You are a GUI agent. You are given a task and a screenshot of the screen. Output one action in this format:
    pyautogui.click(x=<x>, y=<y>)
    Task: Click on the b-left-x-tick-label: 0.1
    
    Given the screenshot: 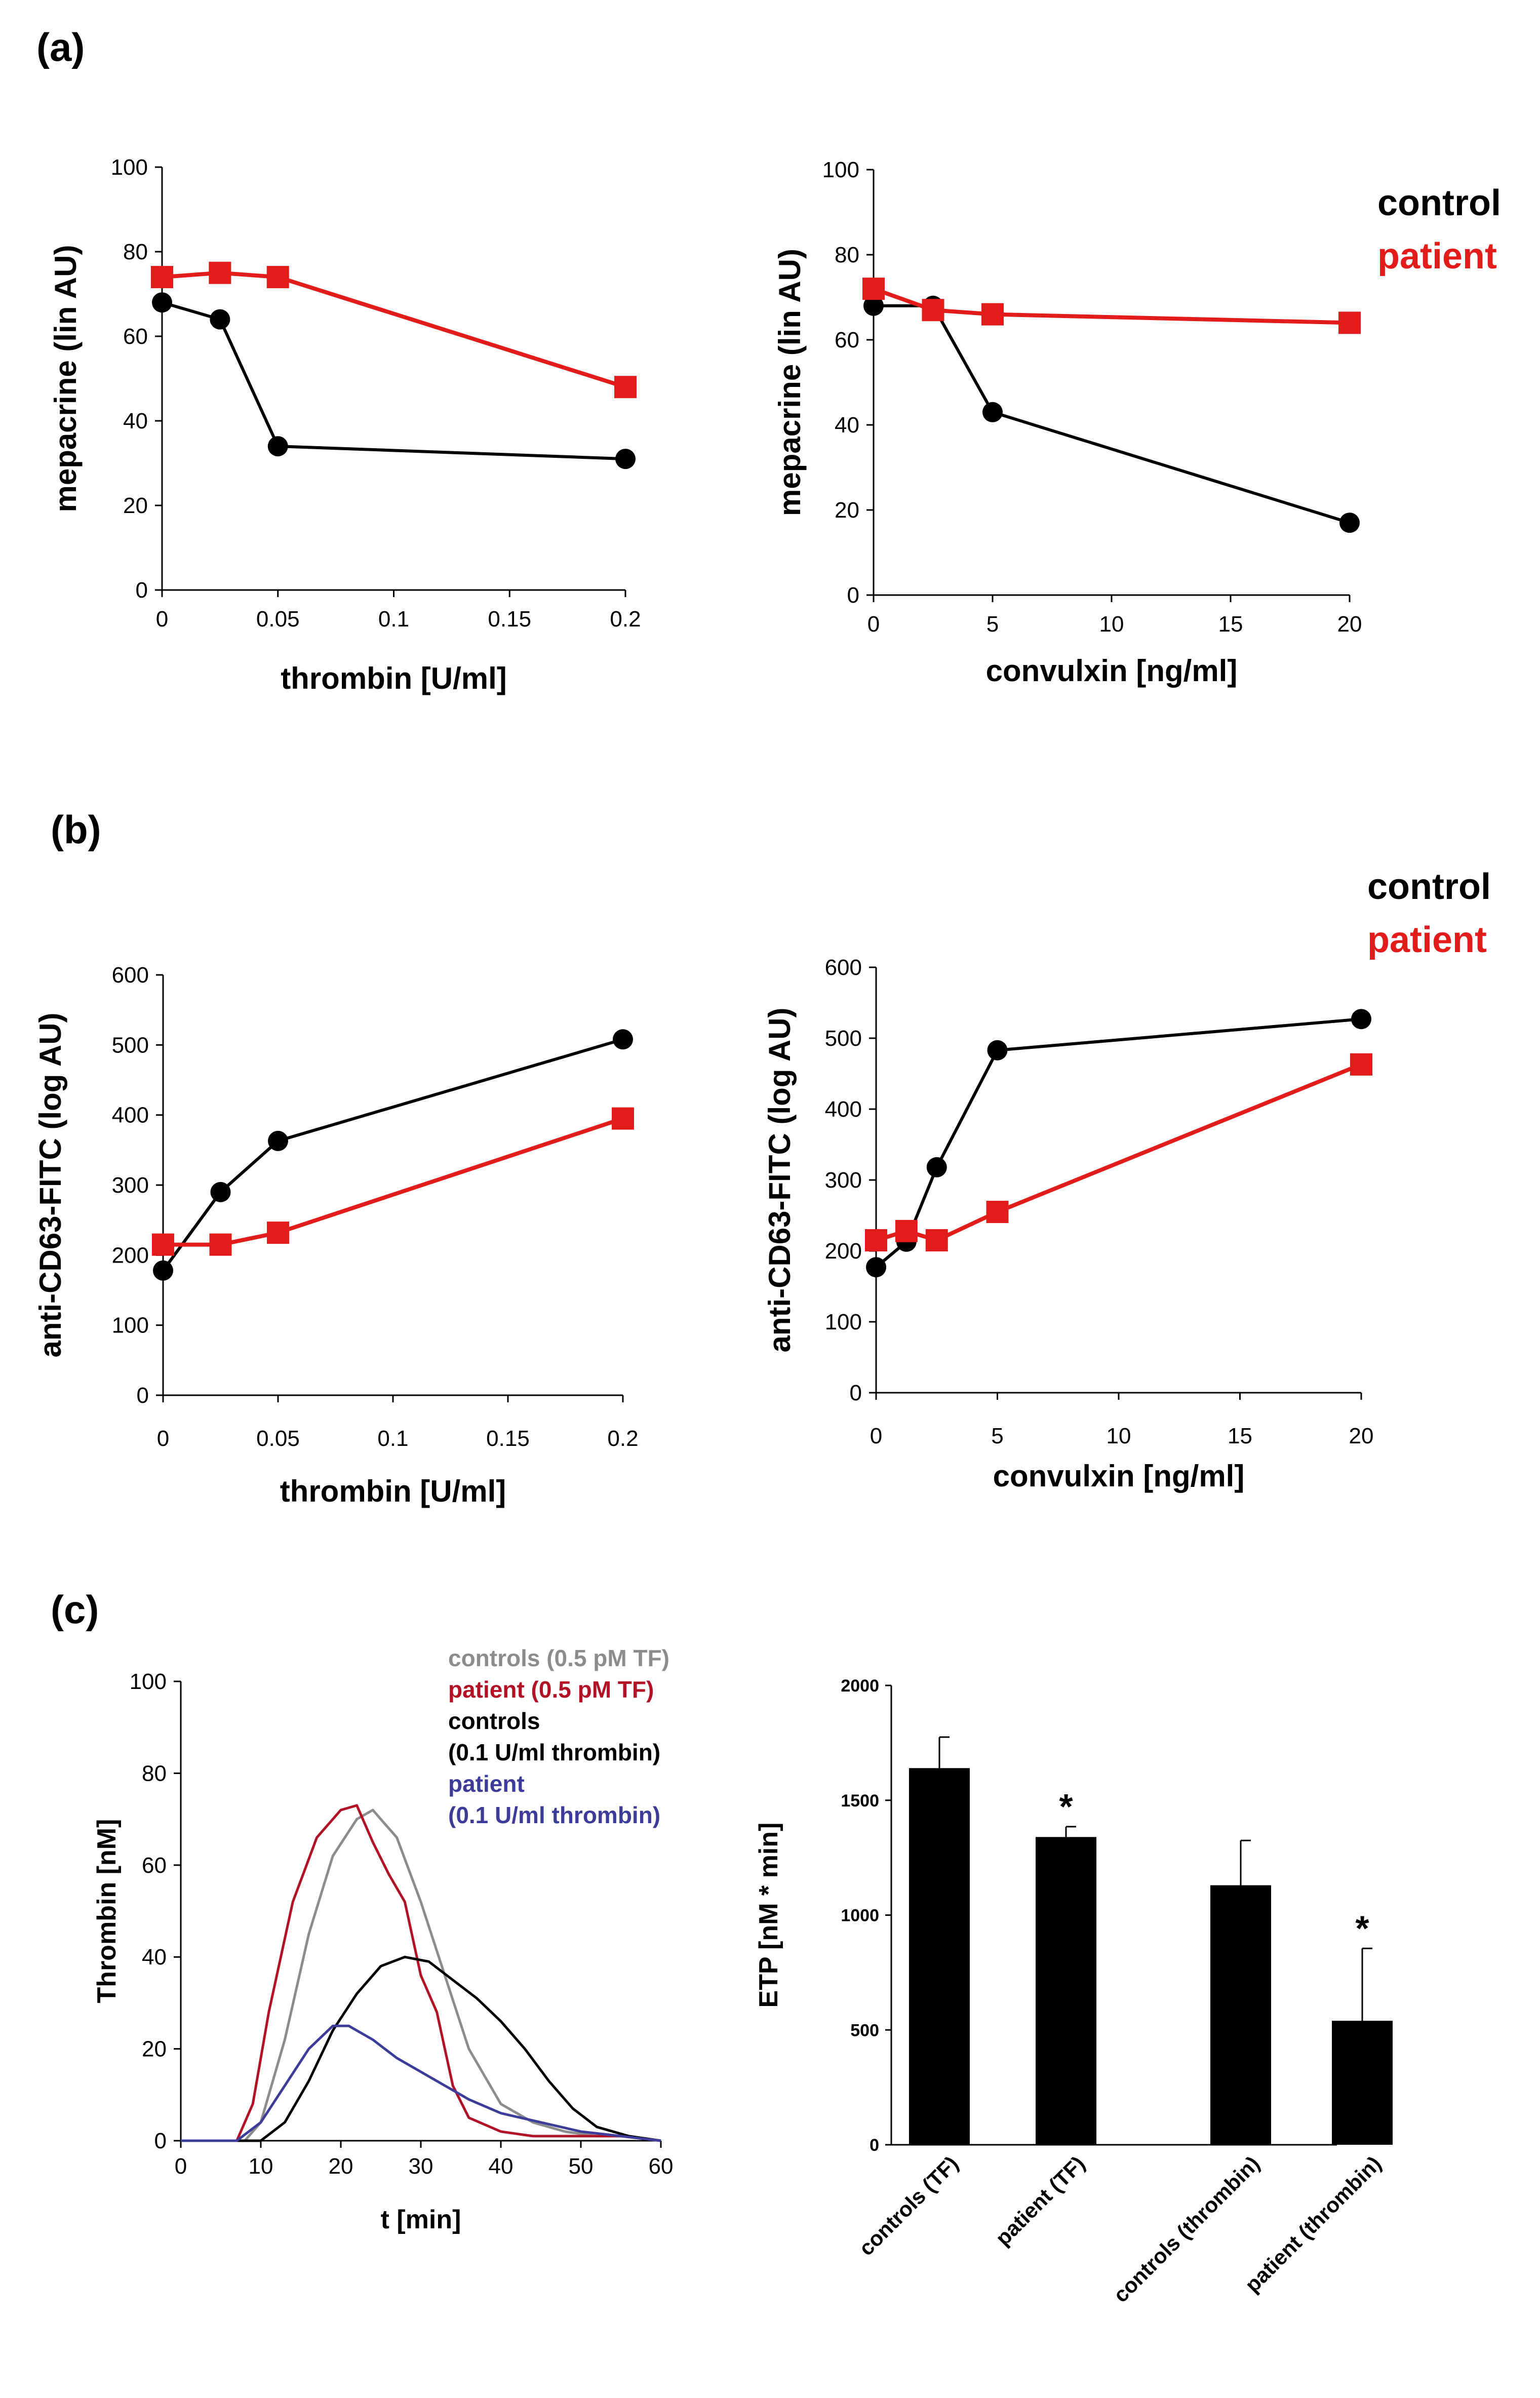 What is the action you would take?
    pyautogui.click(x=392, y=1439)
    